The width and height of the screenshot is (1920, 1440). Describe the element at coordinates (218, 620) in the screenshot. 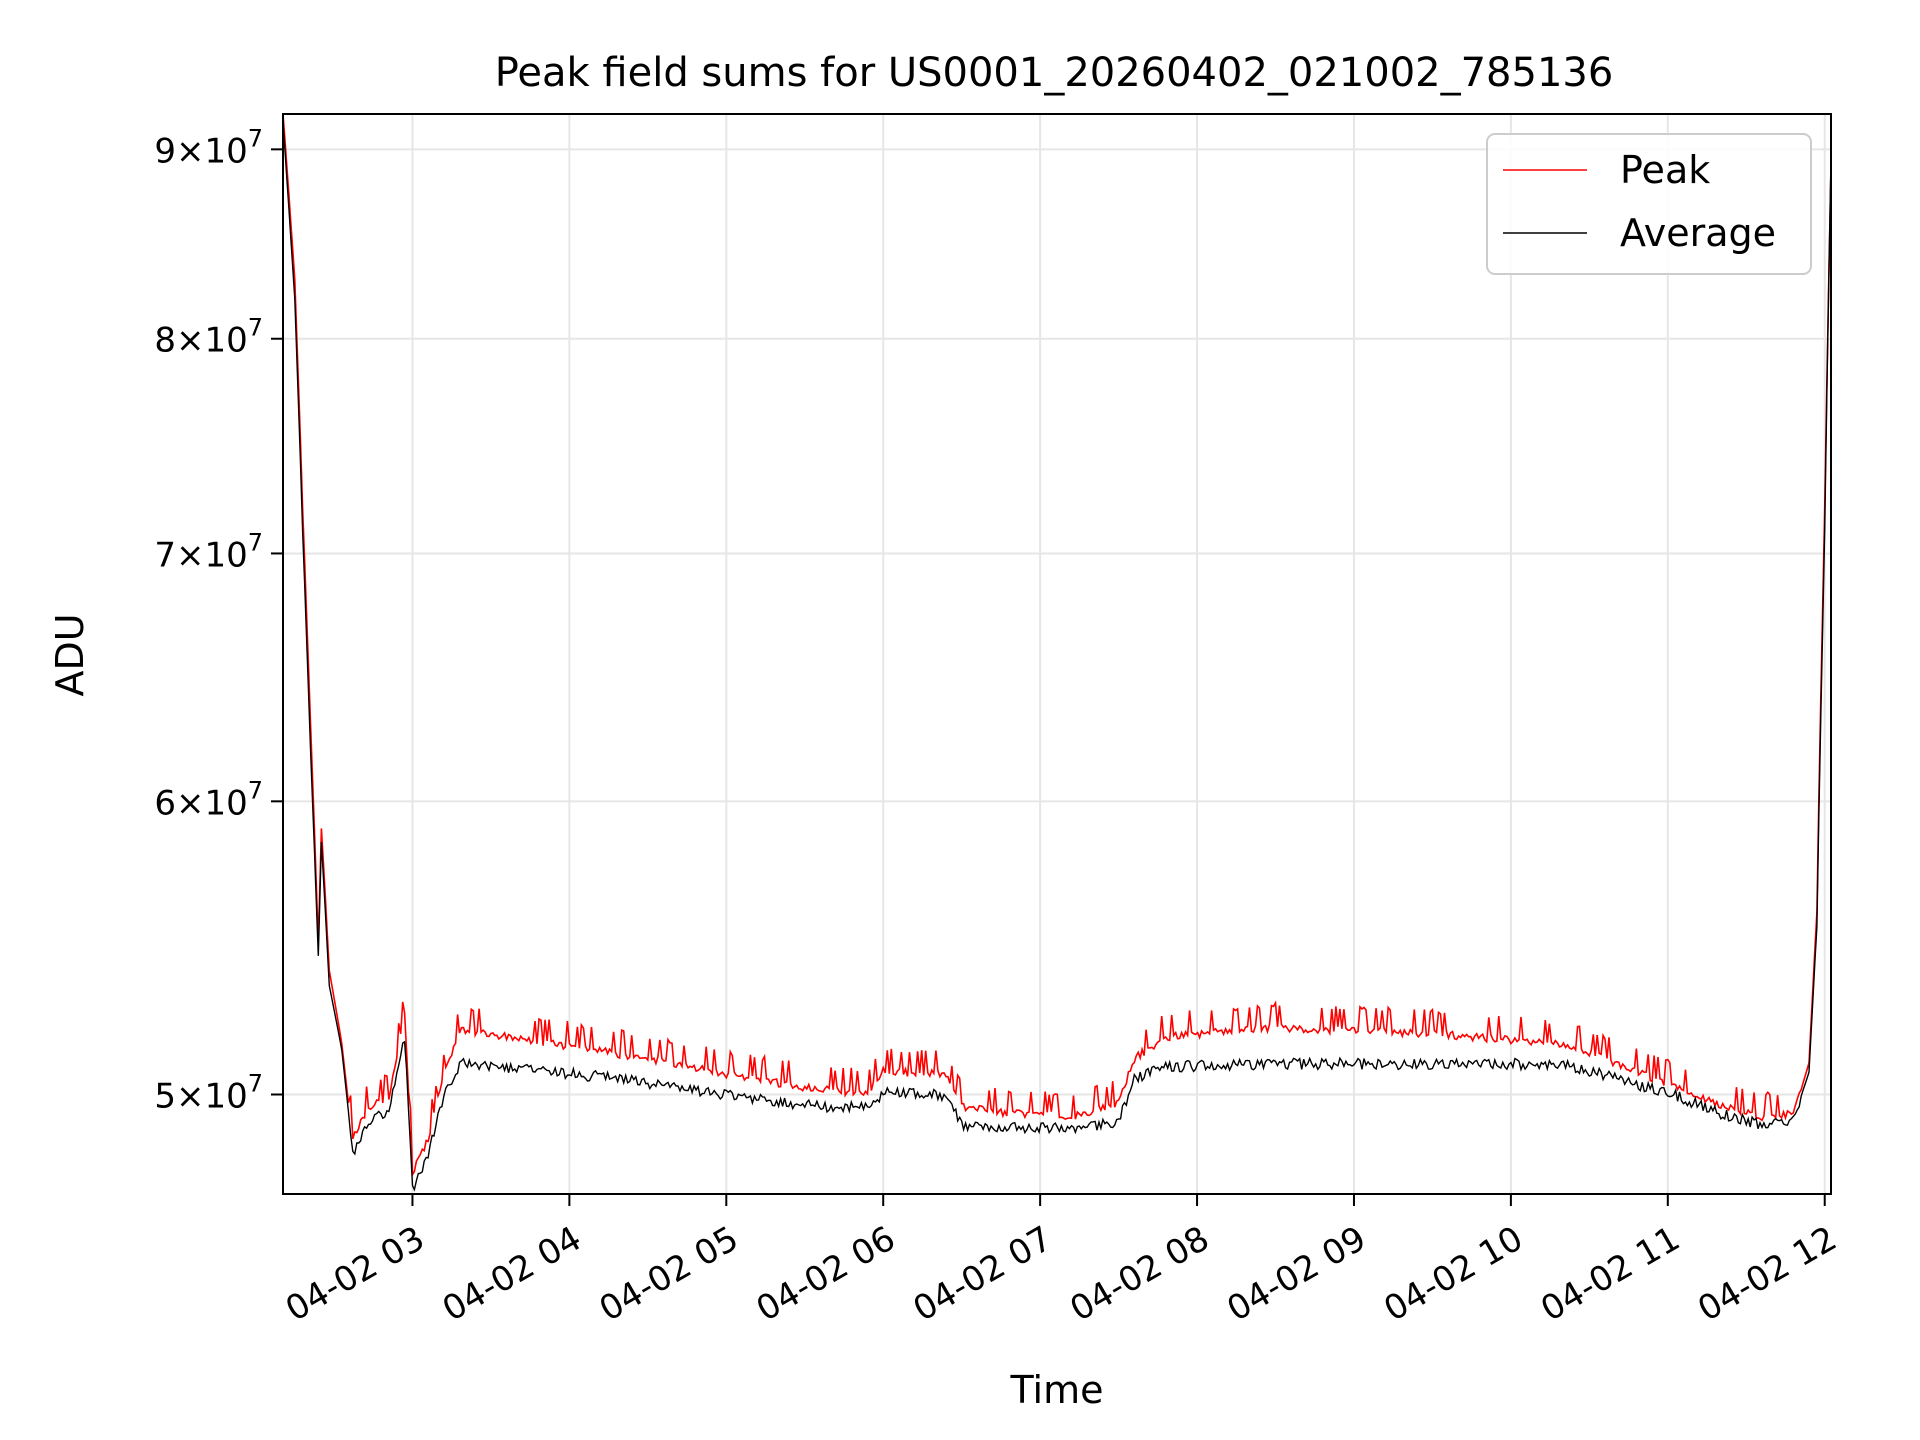

I see `y-axis: 5×107 6×107 7×107 8×107 9×107` at that location.